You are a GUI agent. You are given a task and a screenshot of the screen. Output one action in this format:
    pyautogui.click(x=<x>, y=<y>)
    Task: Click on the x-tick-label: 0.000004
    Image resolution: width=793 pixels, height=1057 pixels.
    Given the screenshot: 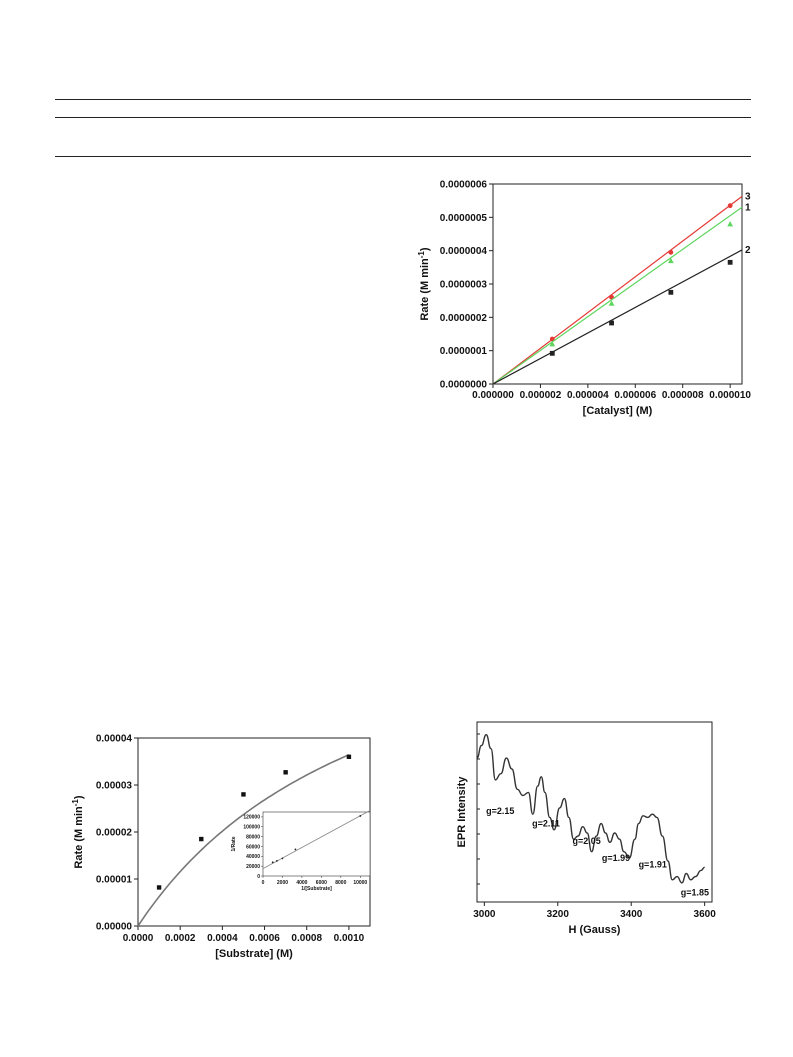 What is the action you would take?
    pyautogui.click(x=588, y=395)
    